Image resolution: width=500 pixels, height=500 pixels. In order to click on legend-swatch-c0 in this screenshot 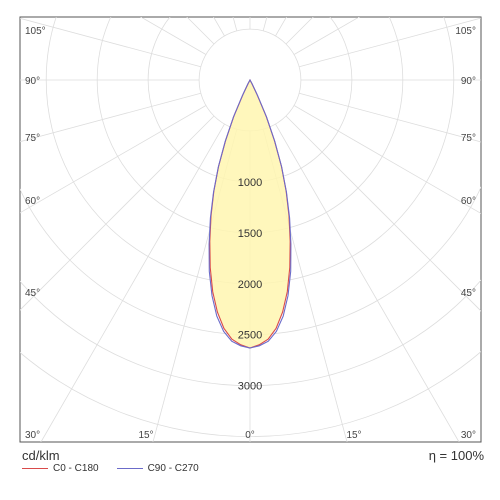, I will do `click(35, 468)`.